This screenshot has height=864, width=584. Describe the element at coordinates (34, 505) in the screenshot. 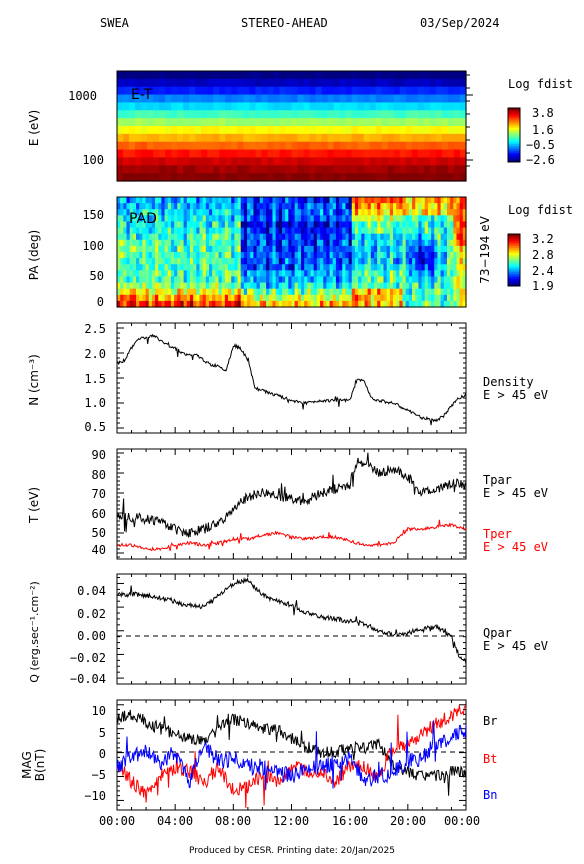

I see `temp-ylabel: T (eV)` at that location.